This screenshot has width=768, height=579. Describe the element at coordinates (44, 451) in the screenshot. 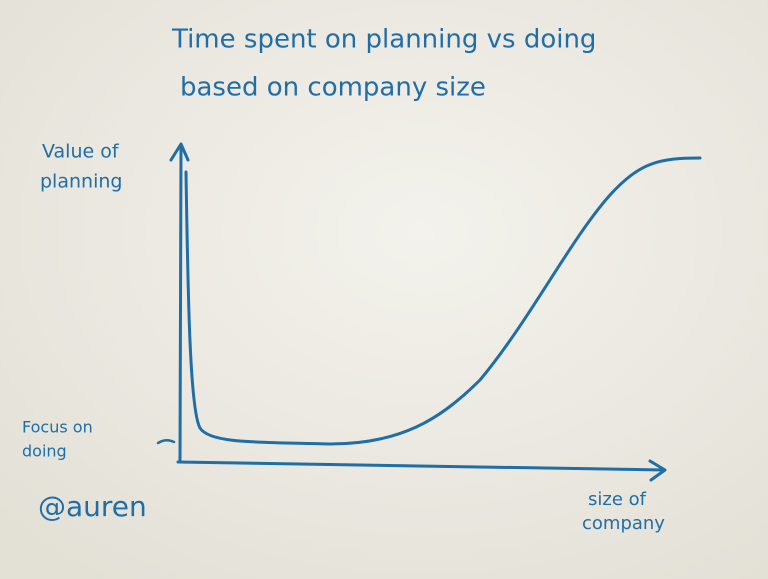

I see `y-low-label: doing` at that location.